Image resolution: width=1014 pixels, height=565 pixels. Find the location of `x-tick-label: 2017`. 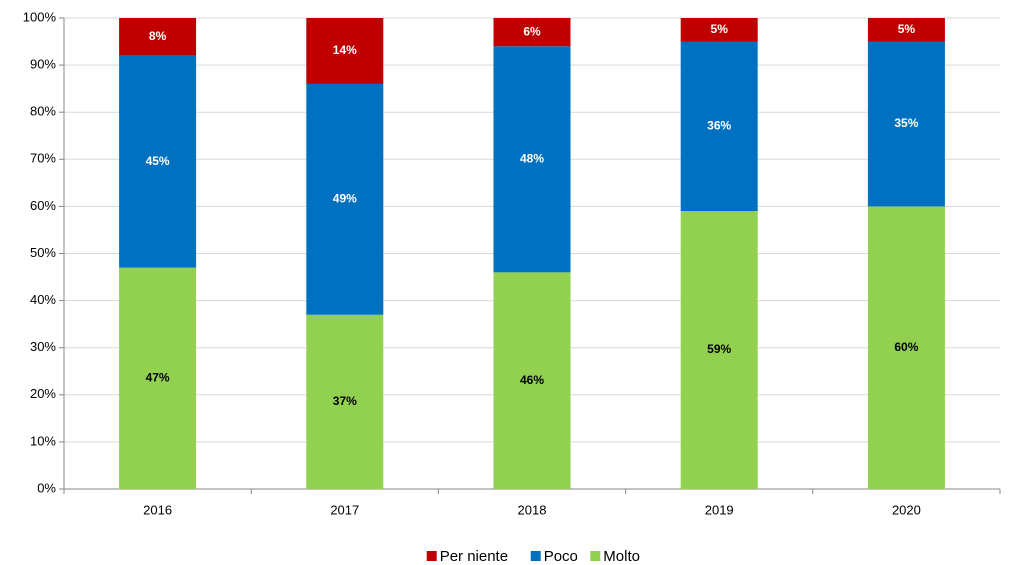

x-tick-label: 2017 is located at coordinates (344, 509).